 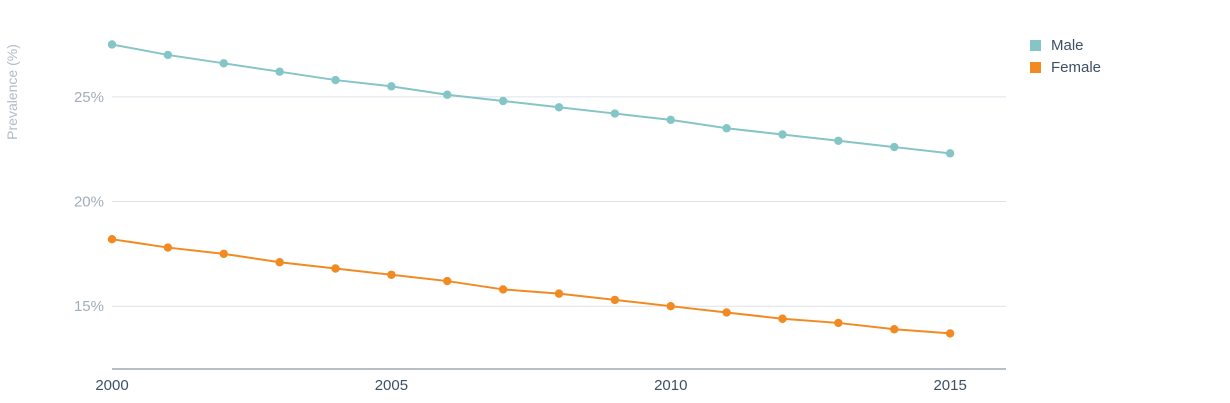 What do you see at coordinates (12, 92) in the screenshot?
I see `y-axis-title: Prevalence (%)` at bounding box center [12, 92].